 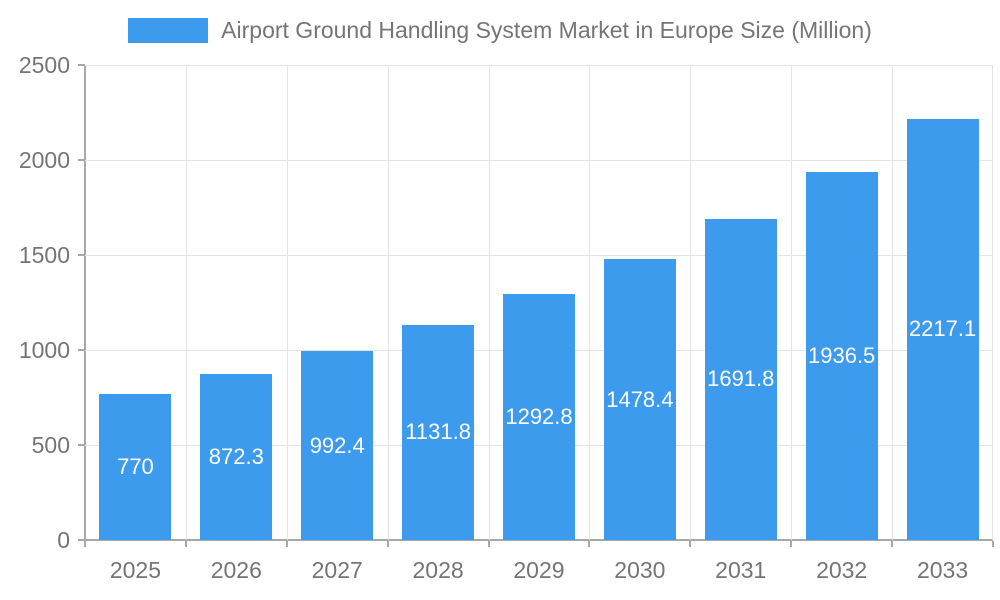 I want to click on y-axis-label-0: 0, so click(x=63, y=540).